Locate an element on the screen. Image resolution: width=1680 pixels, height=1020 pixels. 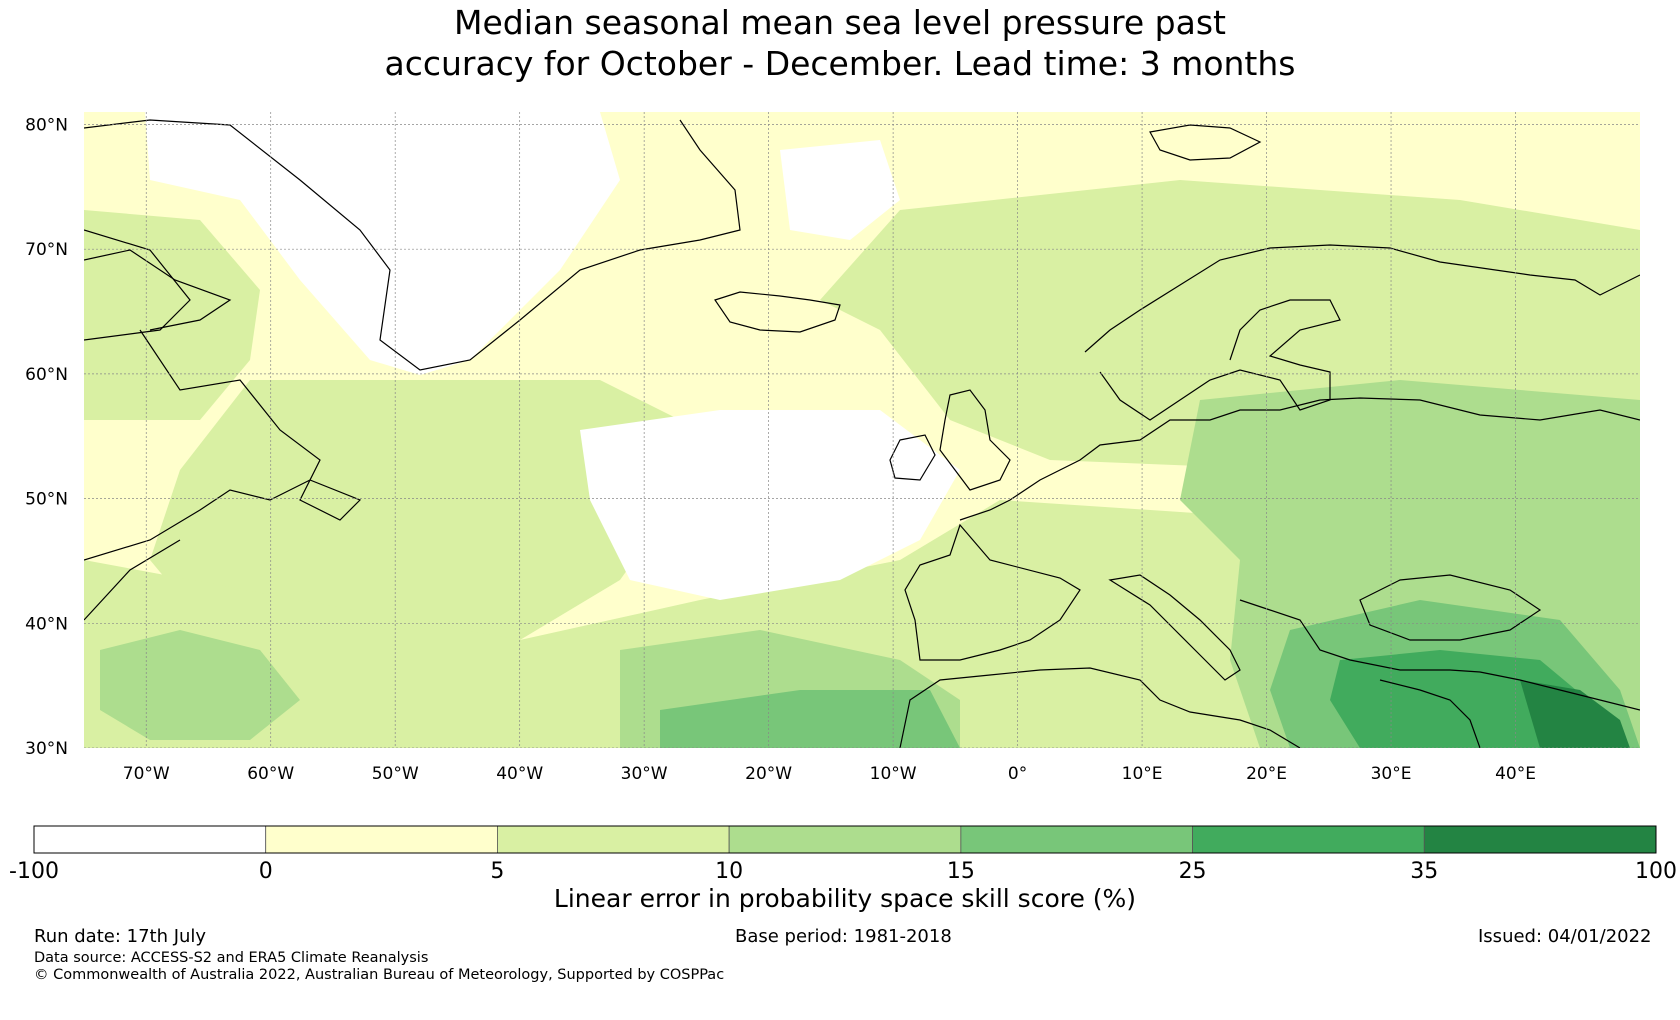
colorbar-tick-label: 10 is located at coordinates (729, 871).